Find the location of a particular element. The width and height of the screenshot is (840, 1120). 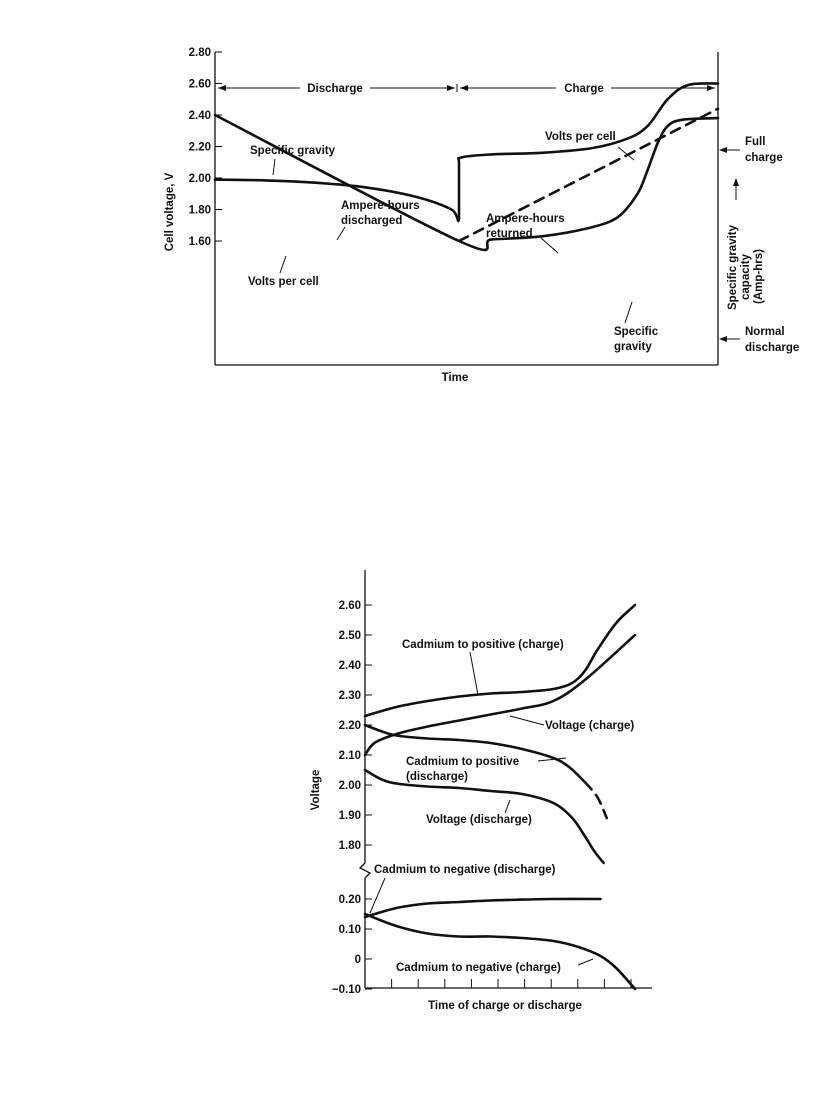

chart1-y-tick-label: 2.80 is located at coordinates (200, 53).